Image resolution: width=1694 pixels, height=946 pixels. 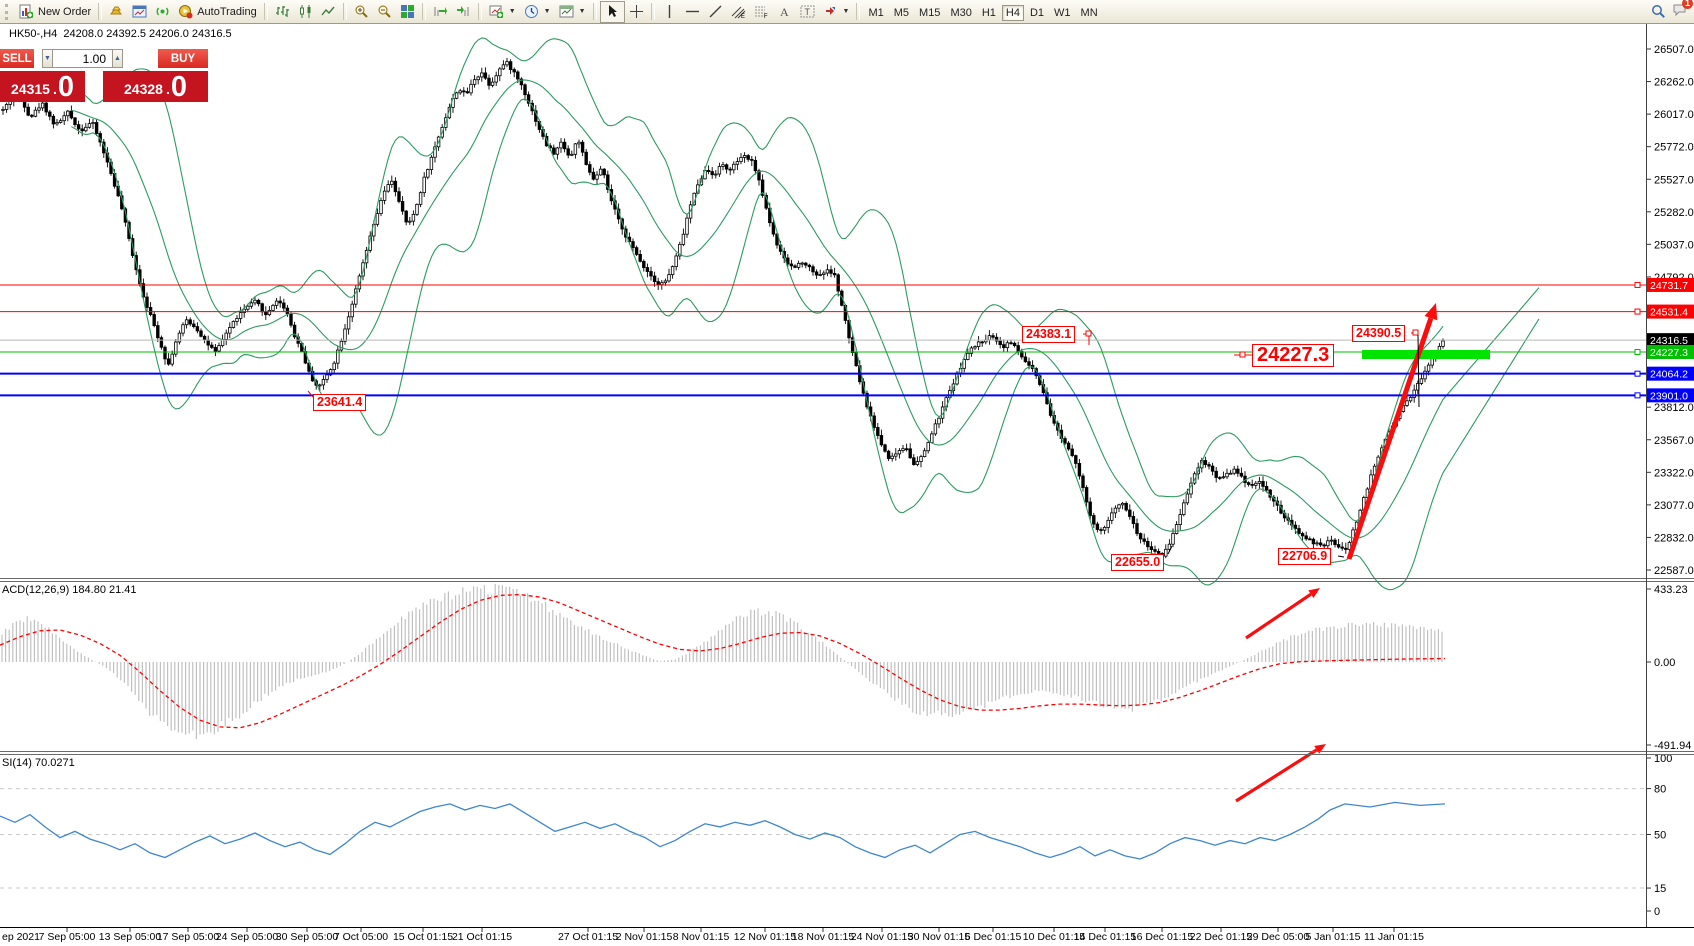 I want to click on zoom-in-button, so click(x=361, y=12).